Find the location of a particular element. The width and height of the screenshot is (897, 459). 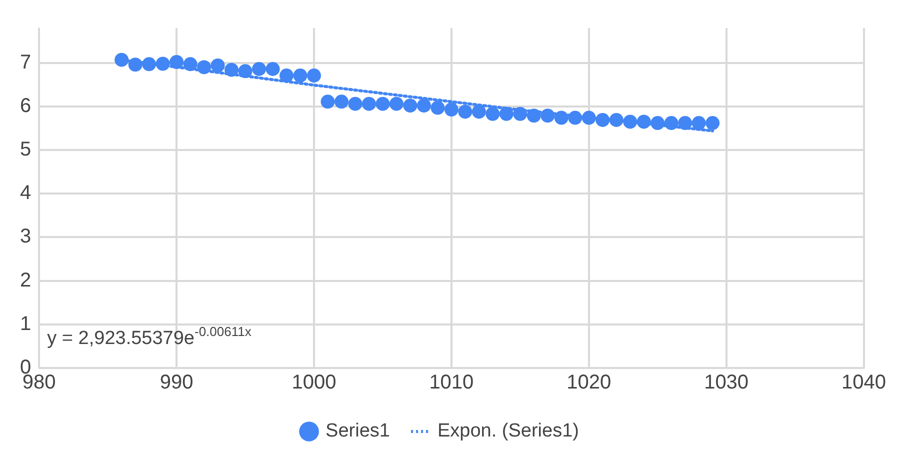

x-tick-label: 1030 is located at coordinates (726, 383).